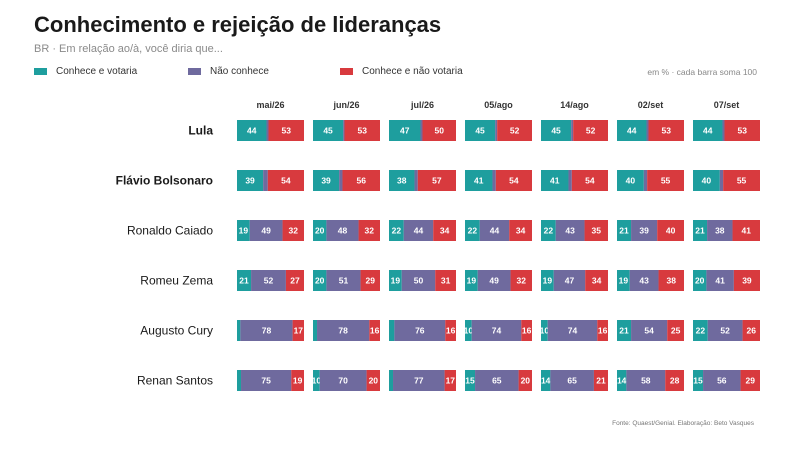 The width and height of the screenshot is (800, 450). I want to click on data-label: 48, so click(343, 231).